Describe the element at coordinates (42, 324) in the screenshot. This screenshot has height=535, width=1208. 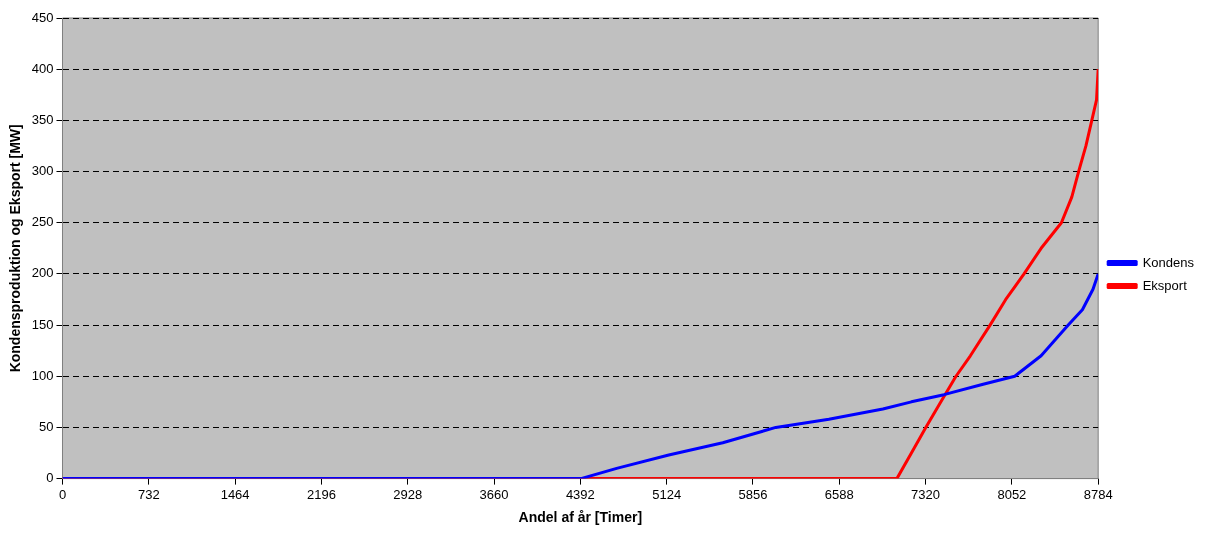
I see `y-tick-label: 150` at that location.